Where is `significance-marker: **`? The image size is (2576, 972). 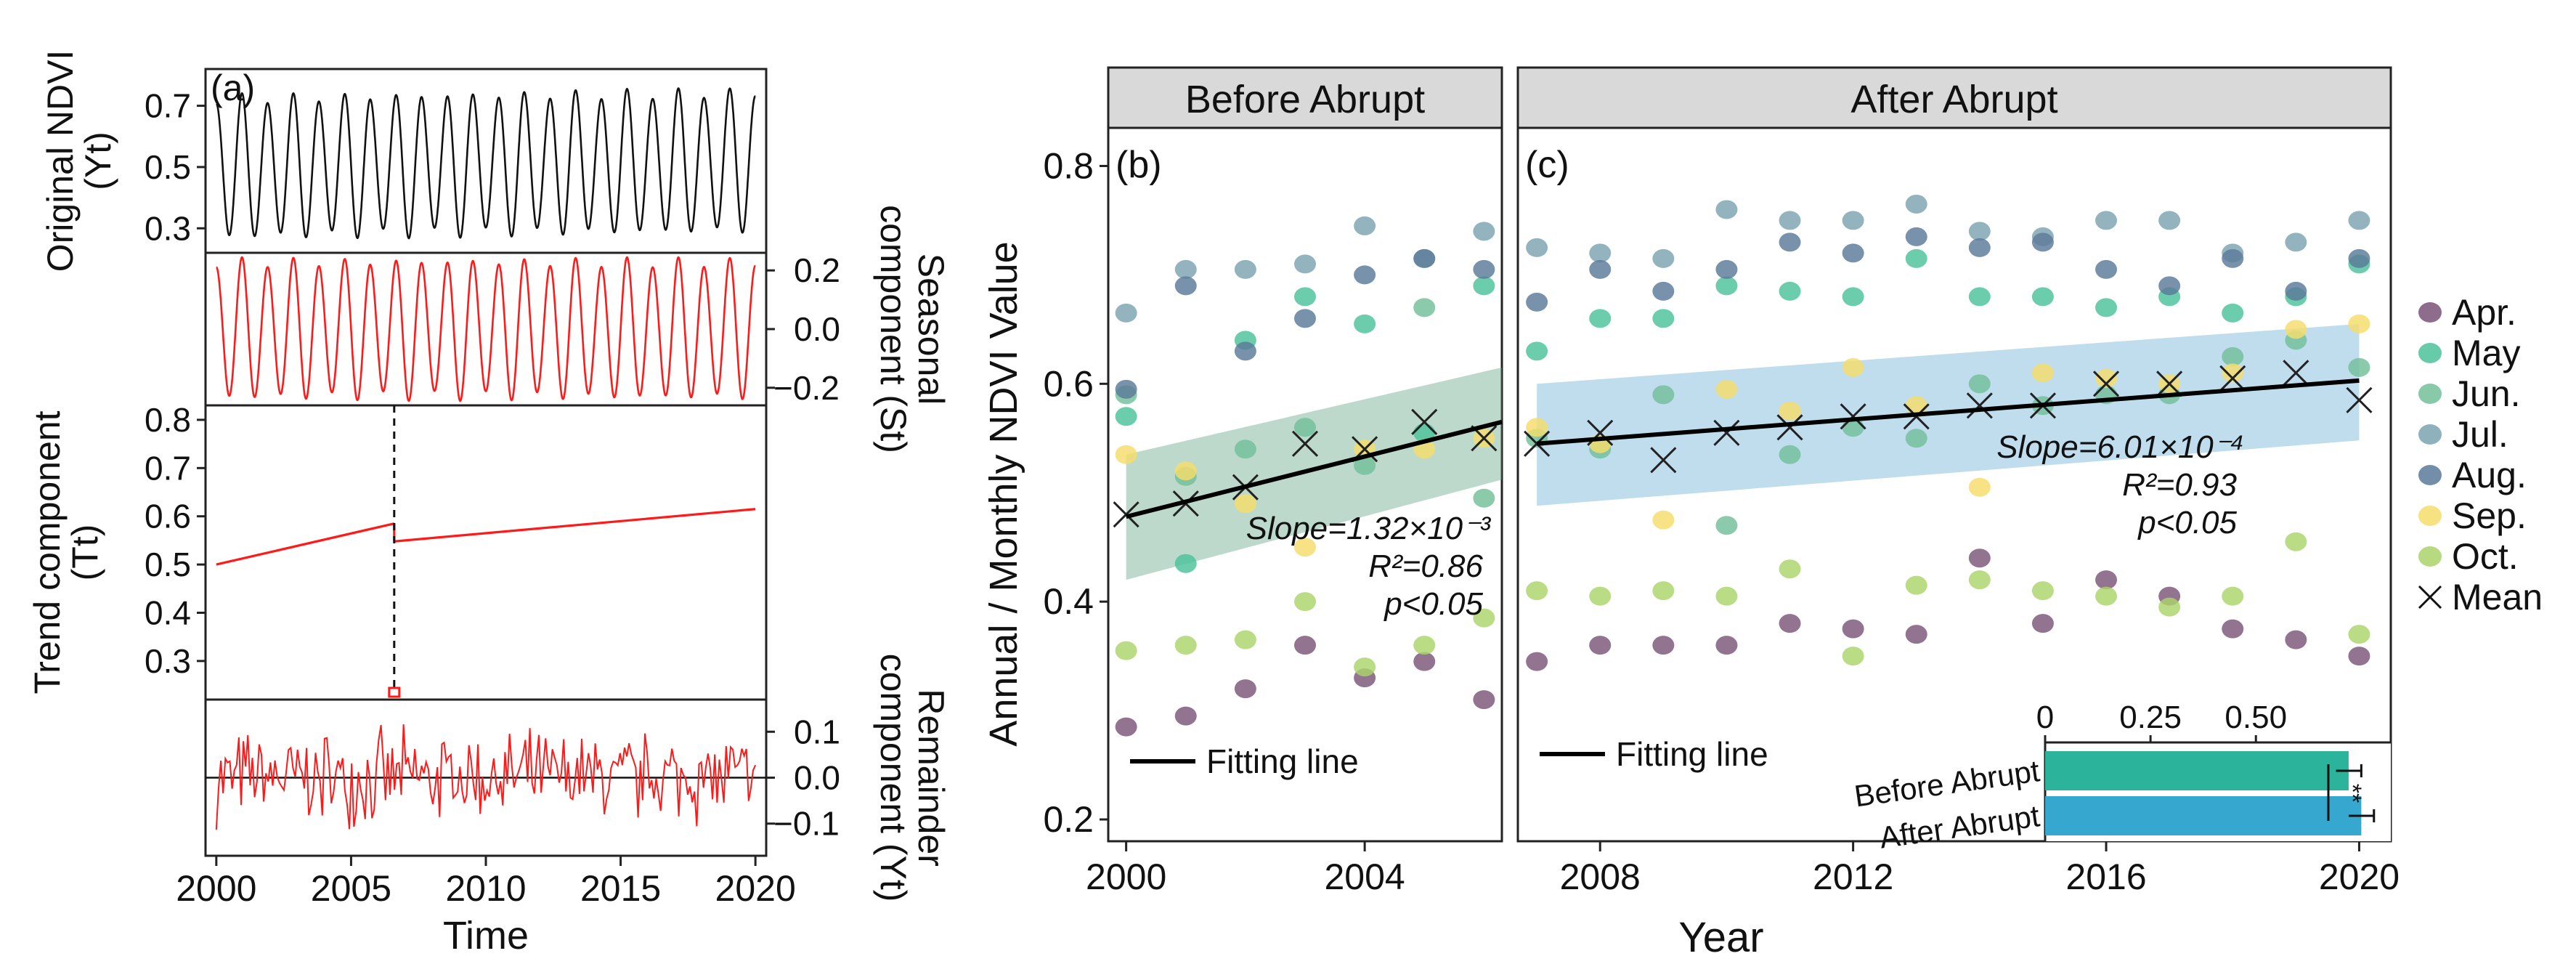
significance-marker: ** is located at coordinates (2352, 793).